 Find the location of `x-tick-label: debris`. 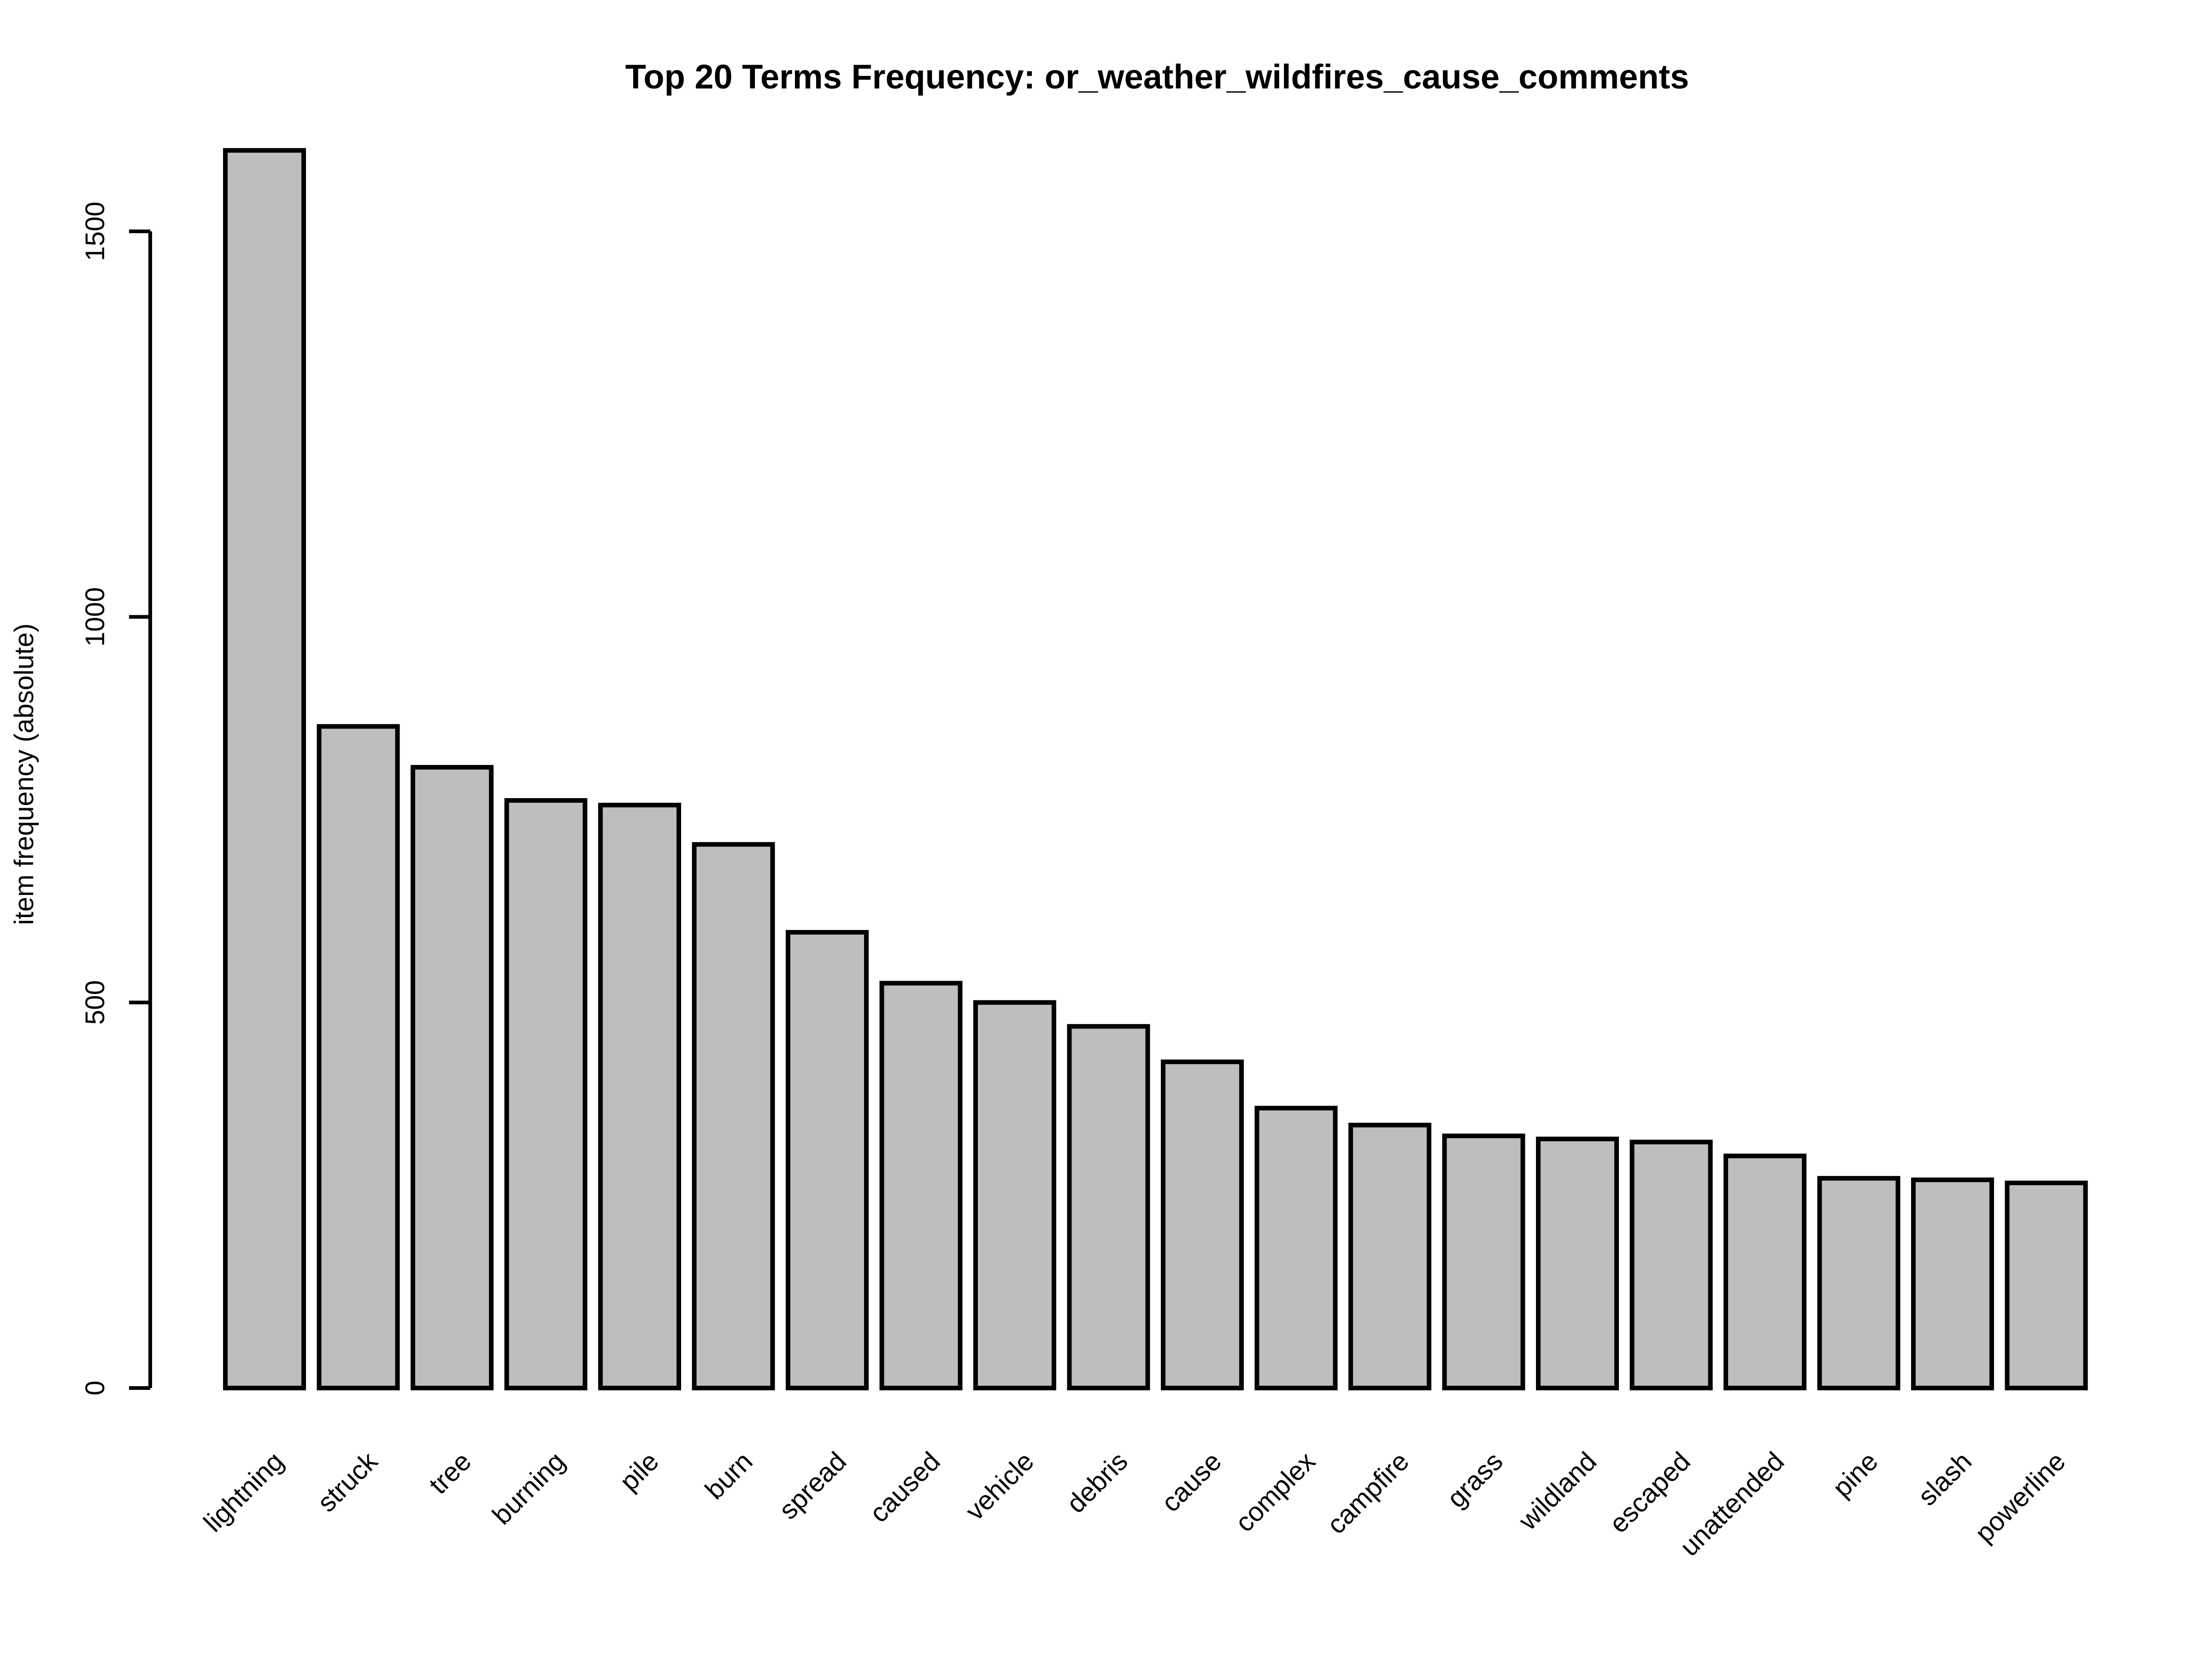

x-tick-label: debris is located at coordinates (1097, 1482).